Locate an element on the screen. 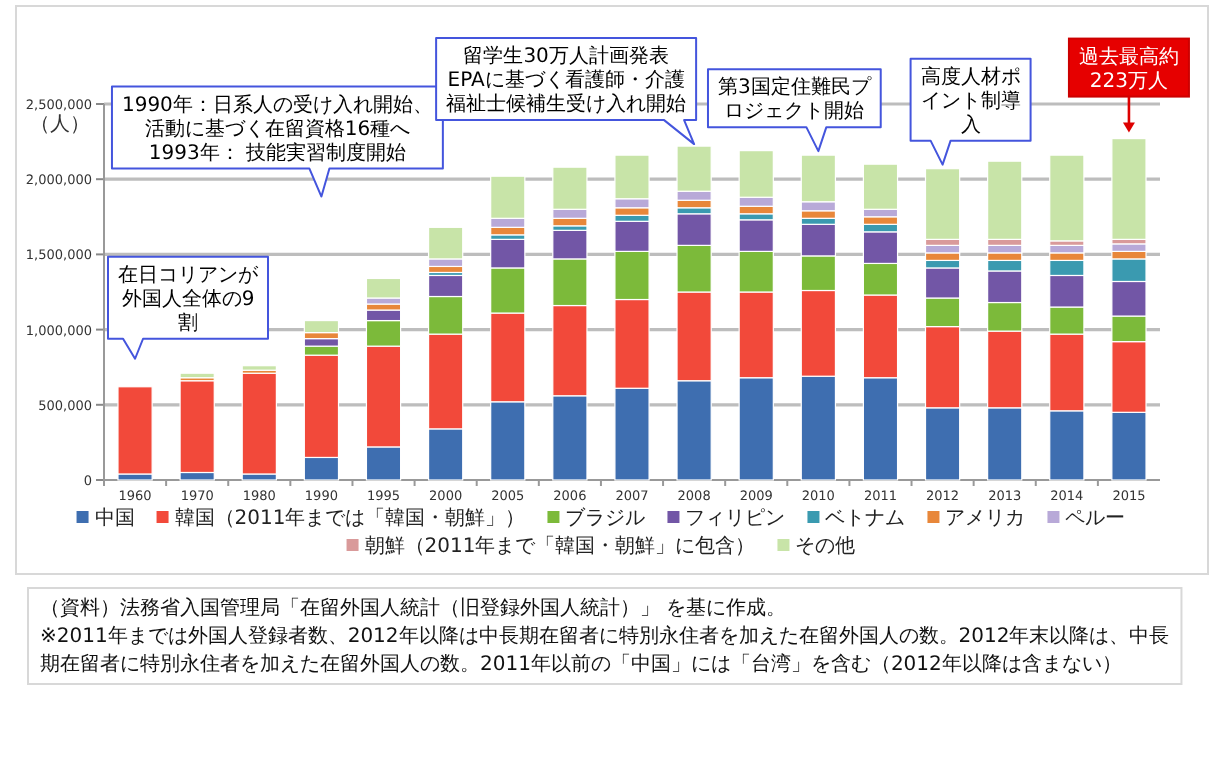 The height and width of the screenshot is (758, 1218). legend-label: アメリカ is located at coordinates (985, 519).